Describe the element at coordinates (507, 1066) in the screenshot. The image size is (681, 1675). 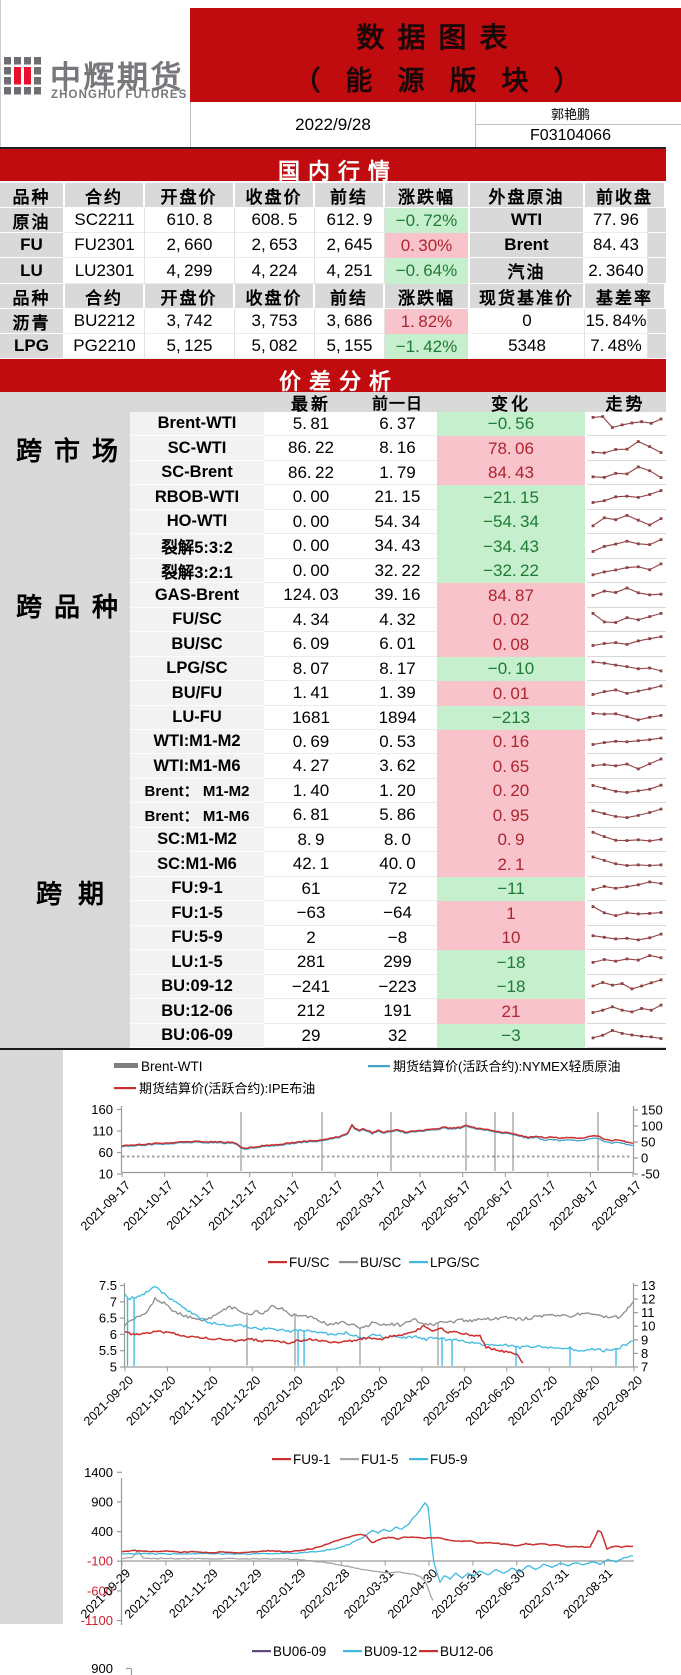
I see `svg-text: 期货结算价(活跃合约):NYMEX轻质原油` at that location.